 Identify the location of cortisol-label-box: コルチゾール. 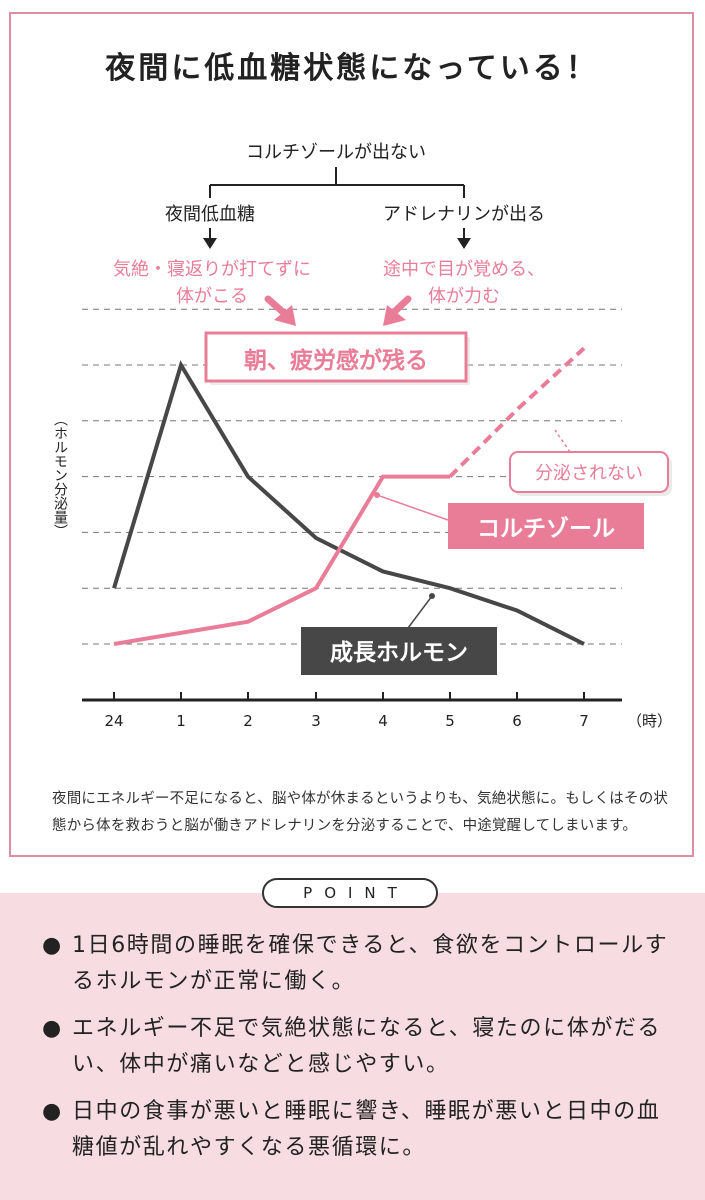
(509, 520).